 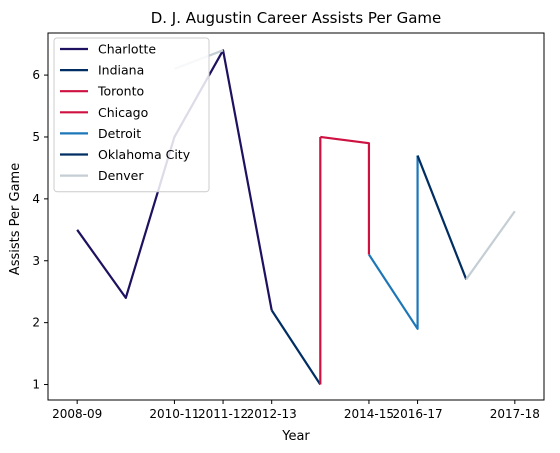 What do you see at coordinates (295, 436) in the screenshot?
I see `x-axis-label: Year` at bounding box center [295, 436].